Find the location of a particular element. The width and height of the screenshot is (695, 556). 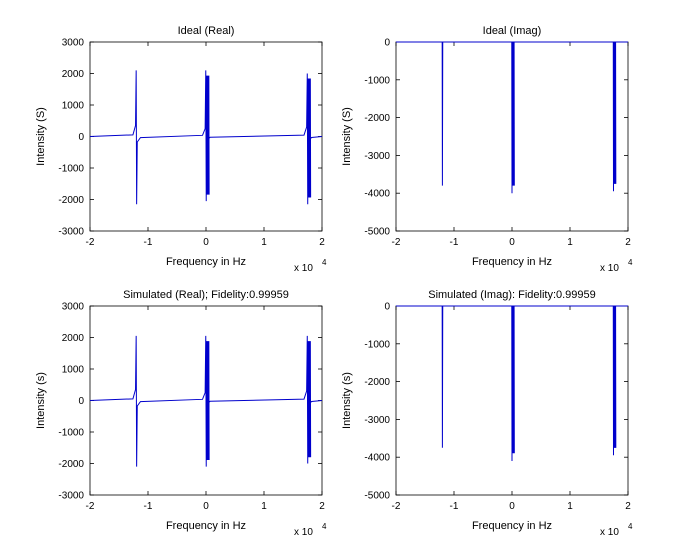

chart-title: Ideal (Real) is located at coordinates (206, 31).